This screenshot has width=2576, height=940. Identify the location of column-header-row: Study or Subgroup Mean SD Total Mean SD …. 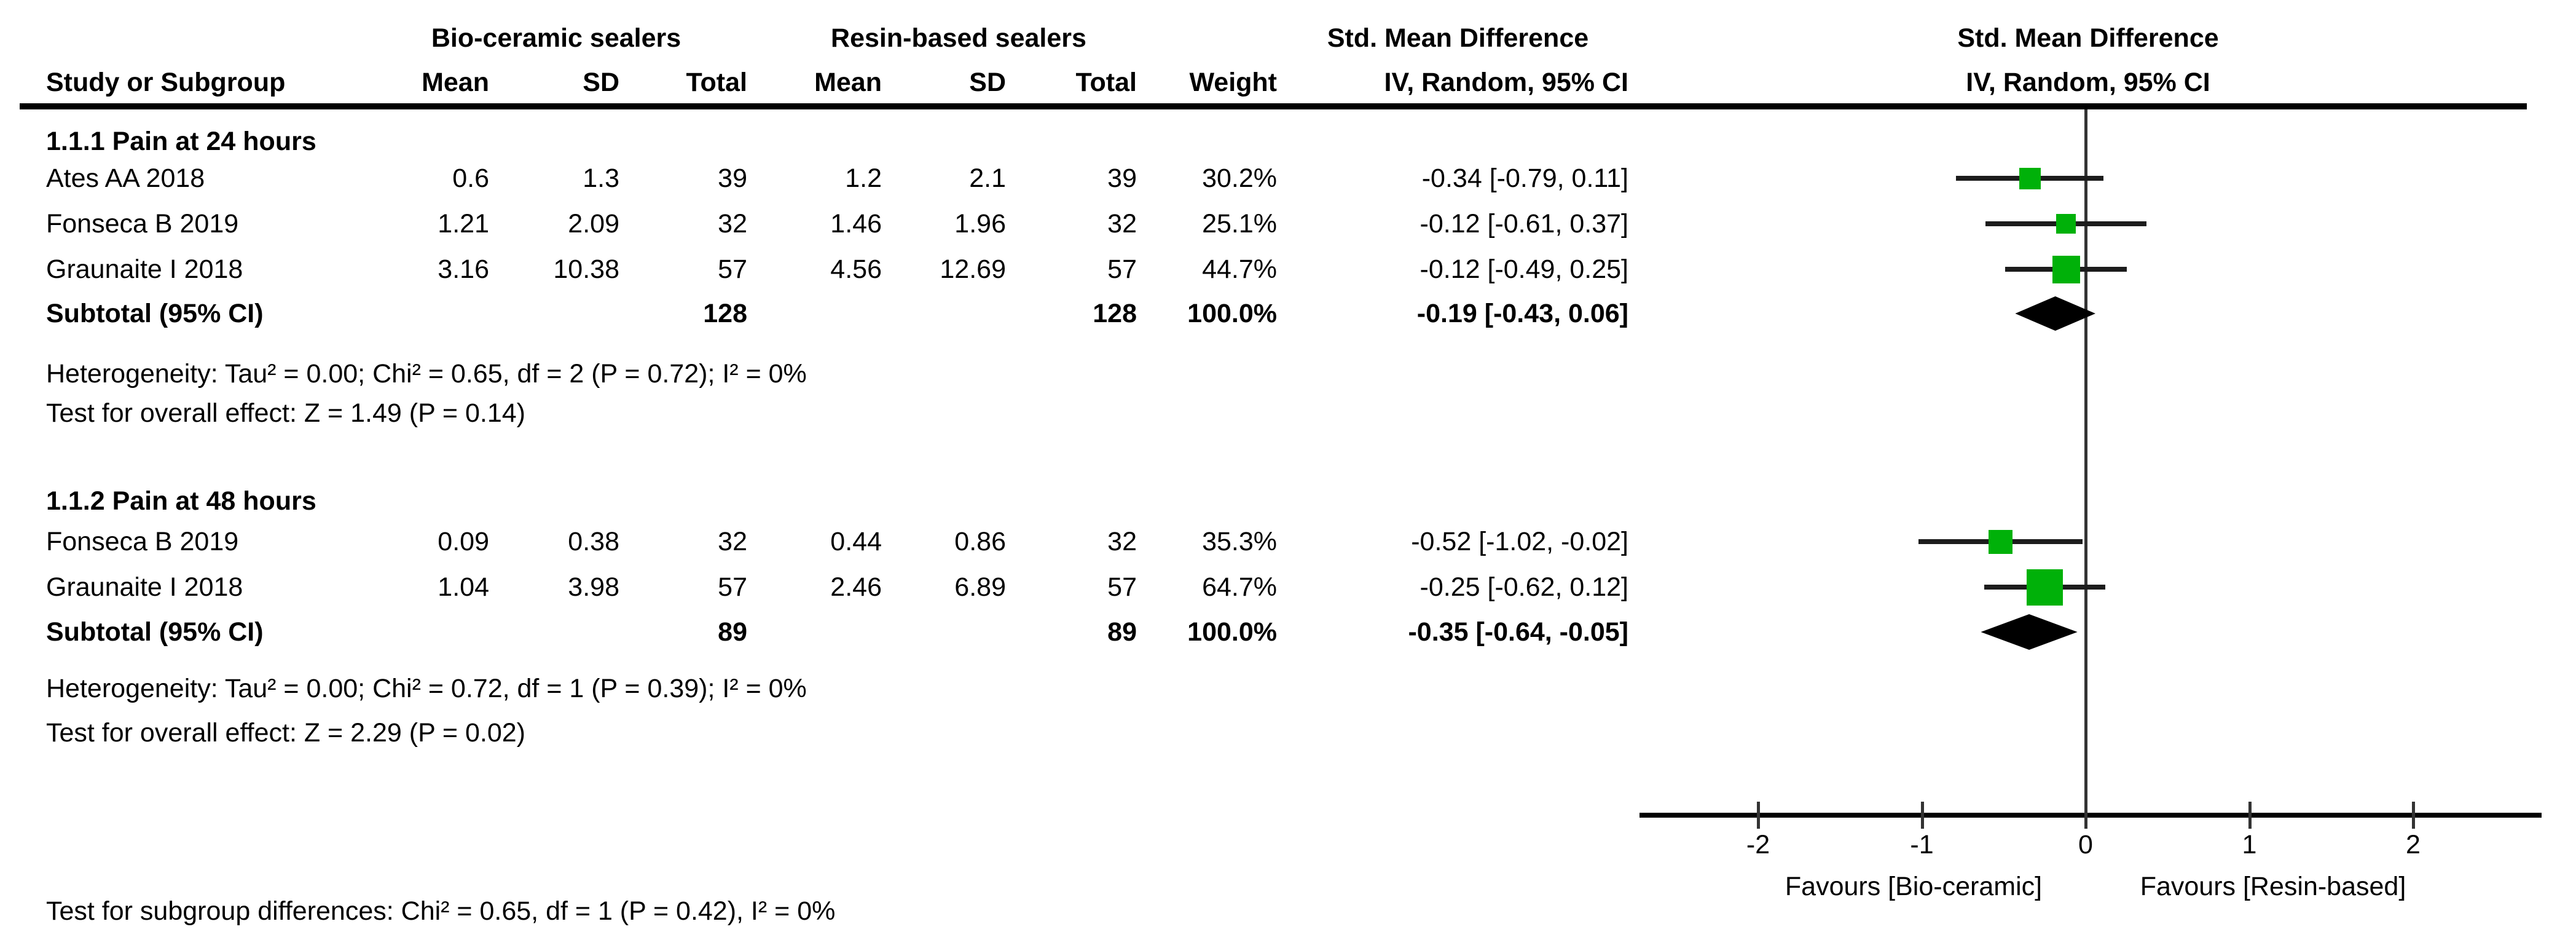
(1288, 82).